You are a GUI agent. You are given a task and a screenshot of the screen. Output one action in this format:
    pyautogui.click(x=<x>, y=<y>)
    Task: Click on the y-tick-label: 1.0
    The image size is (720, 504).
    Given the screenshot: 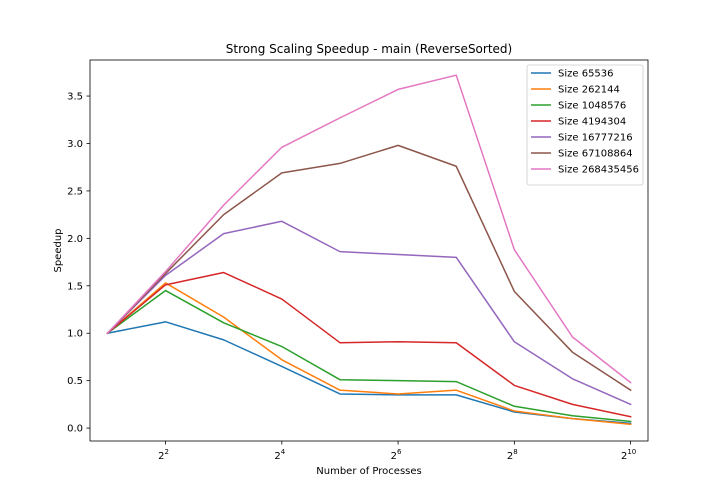 What is the action you would take?
    pyautogui.click(x=75, y=334)
    